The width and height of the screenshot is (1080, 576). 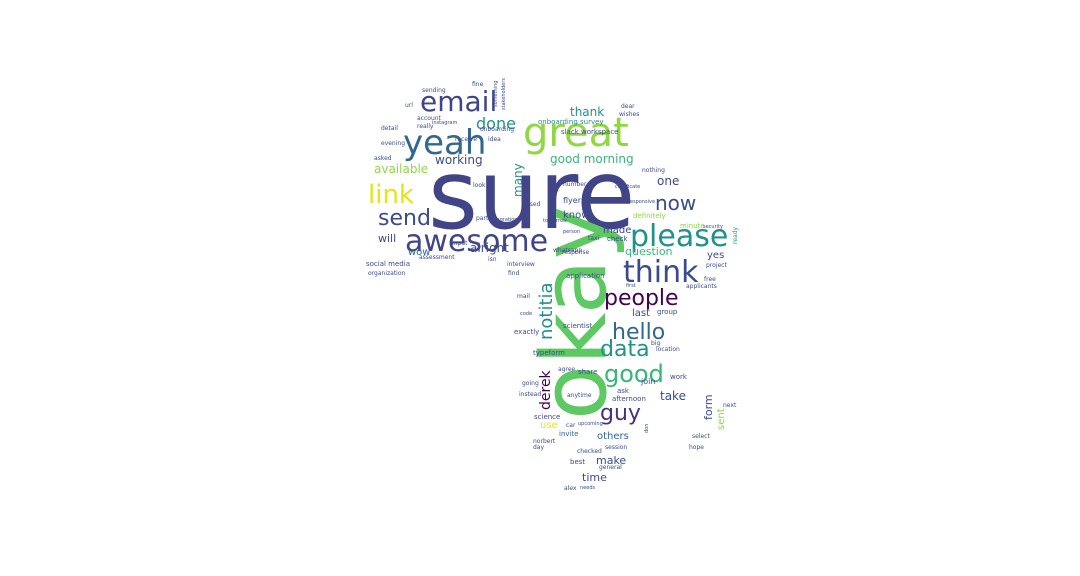 I want to click on word-code: code, so click(x=526, y=314).